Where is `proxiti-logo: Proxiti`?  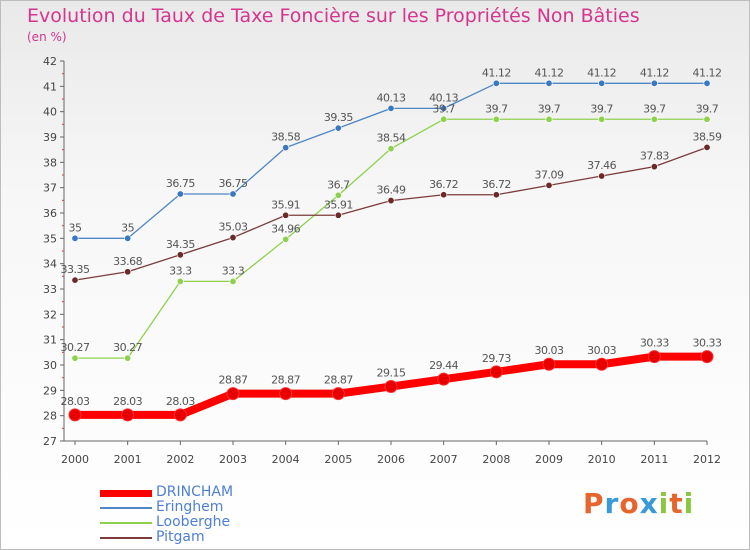
proxiti-logo: Proxiti is located at coordinates (638, 503).